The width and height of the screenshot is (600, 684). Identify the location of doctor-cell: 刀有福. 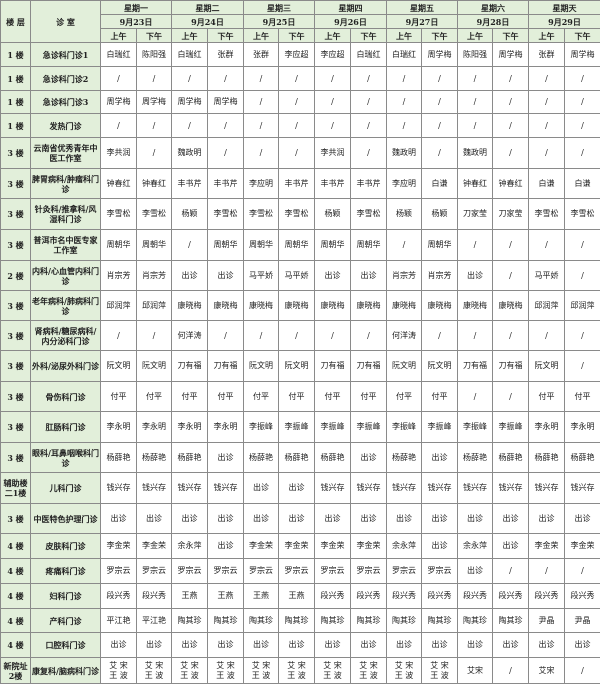
(190, 366).